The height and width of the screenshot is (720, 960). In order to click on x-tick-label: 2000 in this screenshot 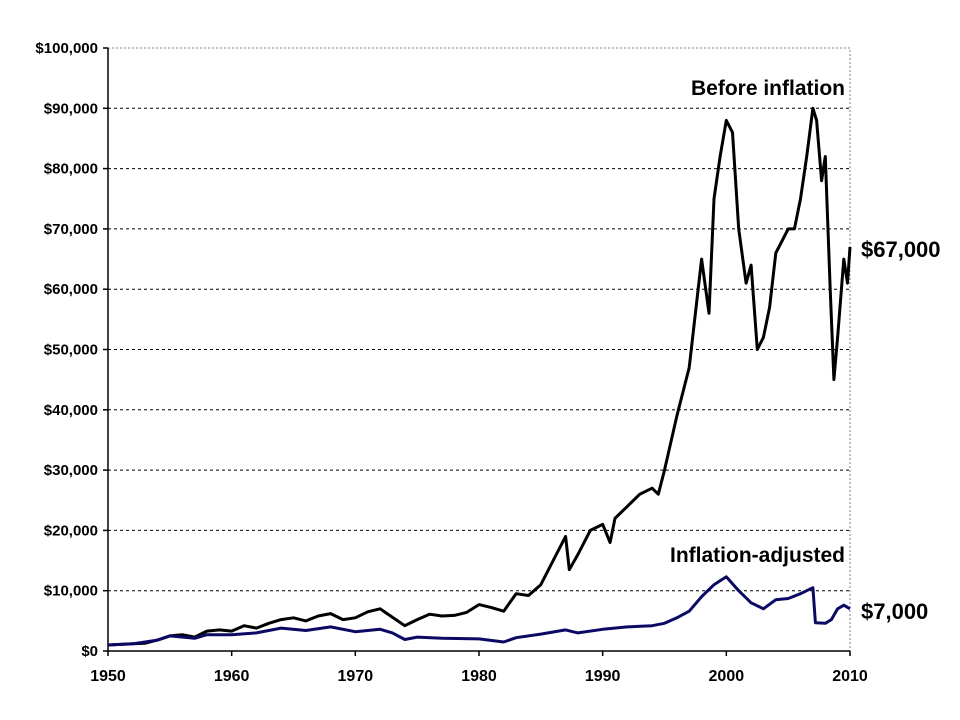, I will do `click(727, 676)`.